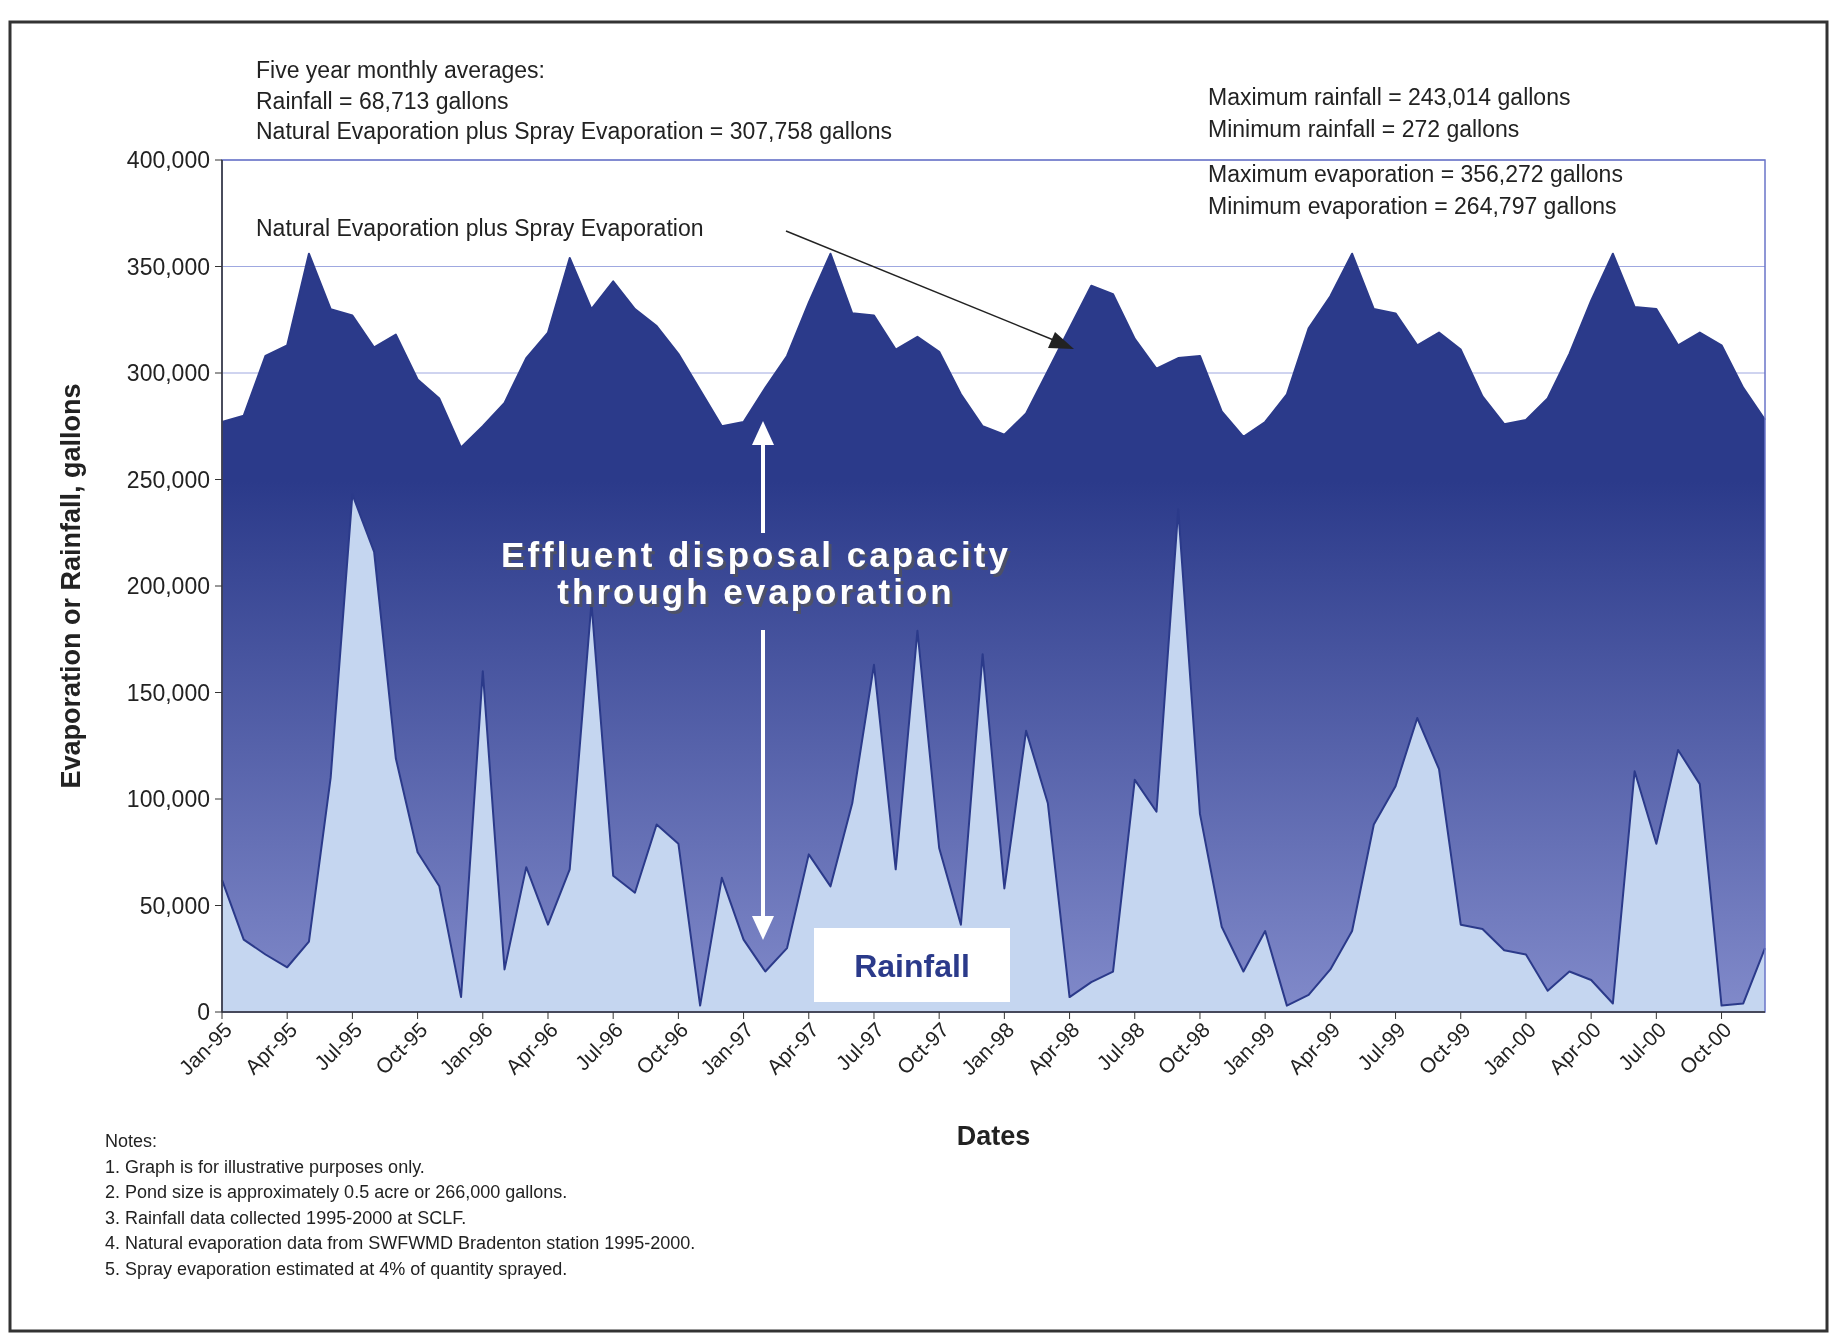 The image size is (1837, 1340). I want to click on y-tick-label: 300,000, so click(168, 373).